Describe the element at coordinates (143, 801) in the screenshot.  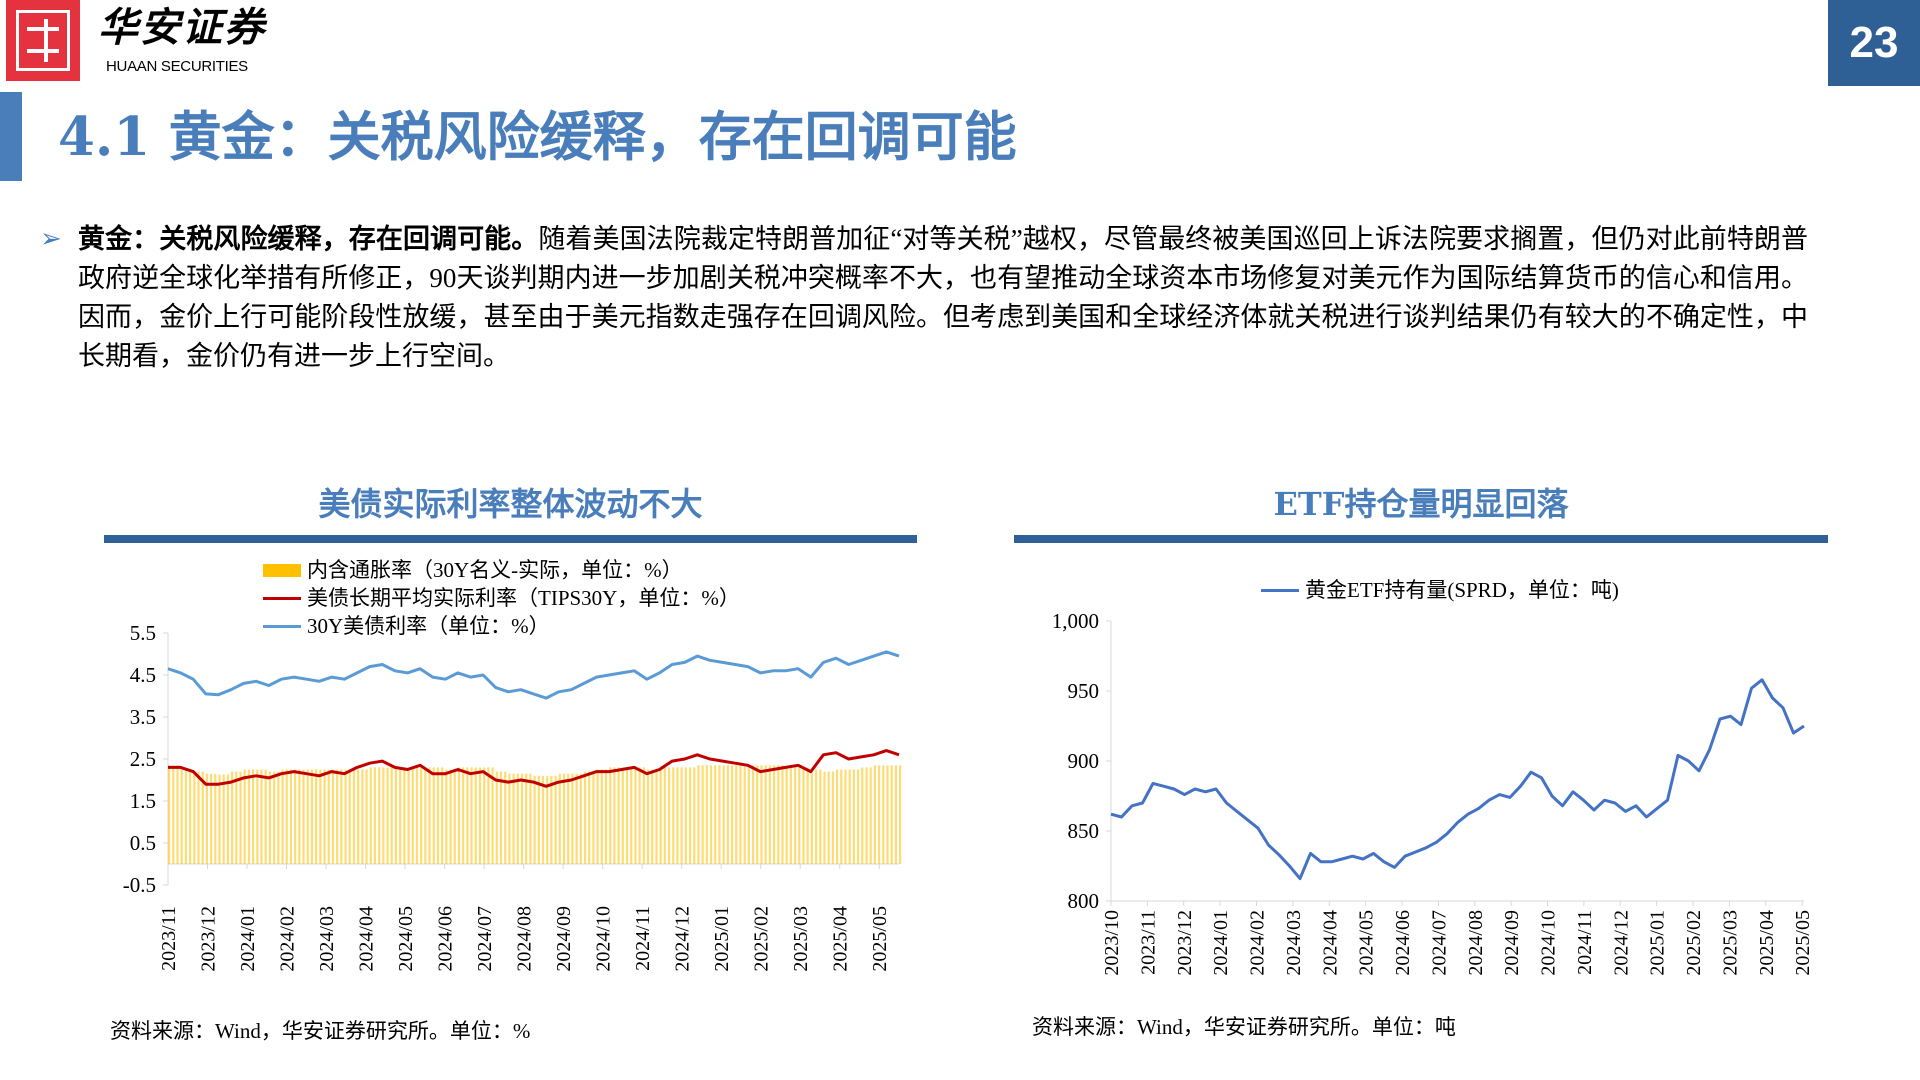
I see `y-tick-label: 1.5` at that location.